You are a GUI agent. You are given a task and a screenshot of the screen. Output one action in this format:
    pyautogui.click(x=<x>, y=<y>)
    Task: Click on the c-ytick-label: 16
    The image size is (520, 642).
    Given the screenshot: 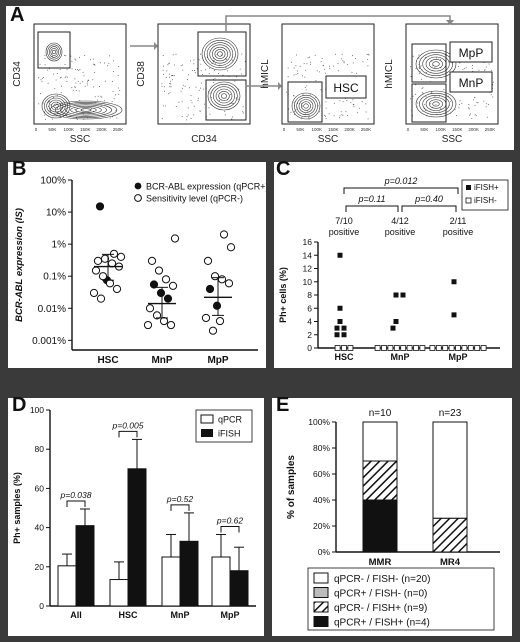 What is the action you would take?
    pyautogui.click(x=308, y=242)
    